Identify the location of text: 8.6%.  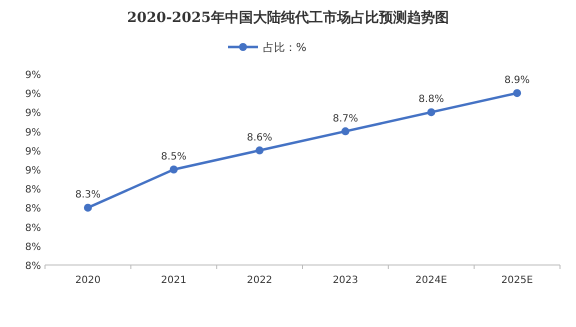
(259, 138).